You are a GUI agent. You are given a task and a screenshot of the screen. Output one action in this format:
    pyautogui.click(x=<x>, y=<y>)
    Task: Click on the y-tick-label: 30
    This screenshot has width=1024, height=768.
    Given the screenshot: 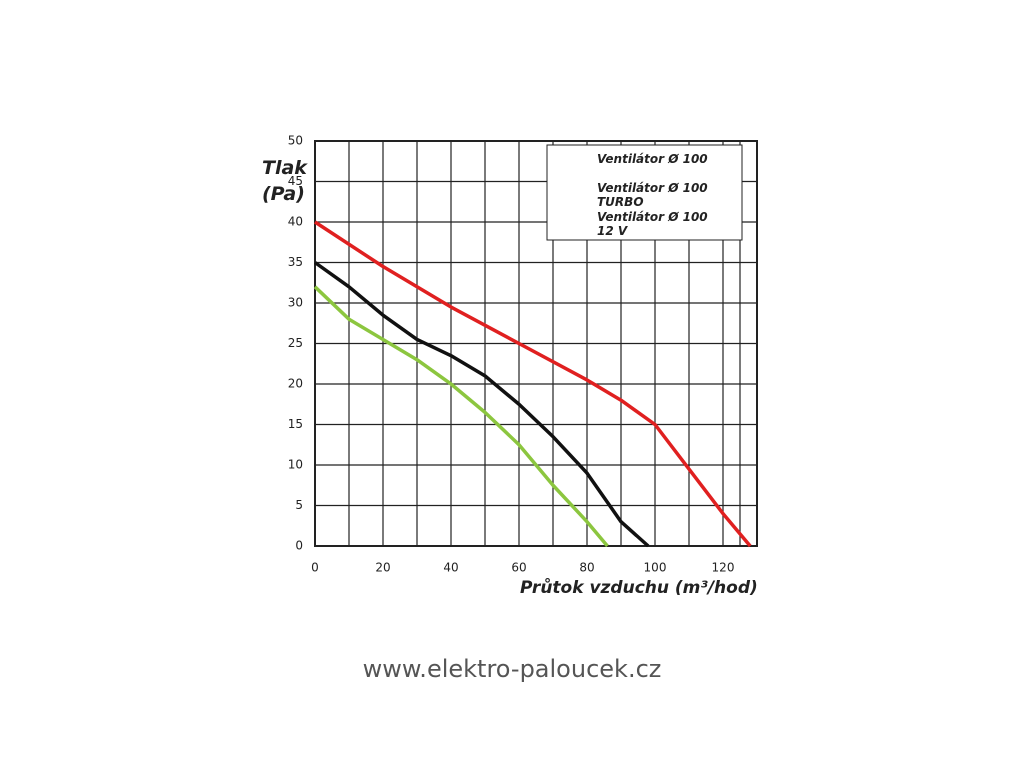 What is the action you would take?
    pyautogui.click(x=295, y=303)
    